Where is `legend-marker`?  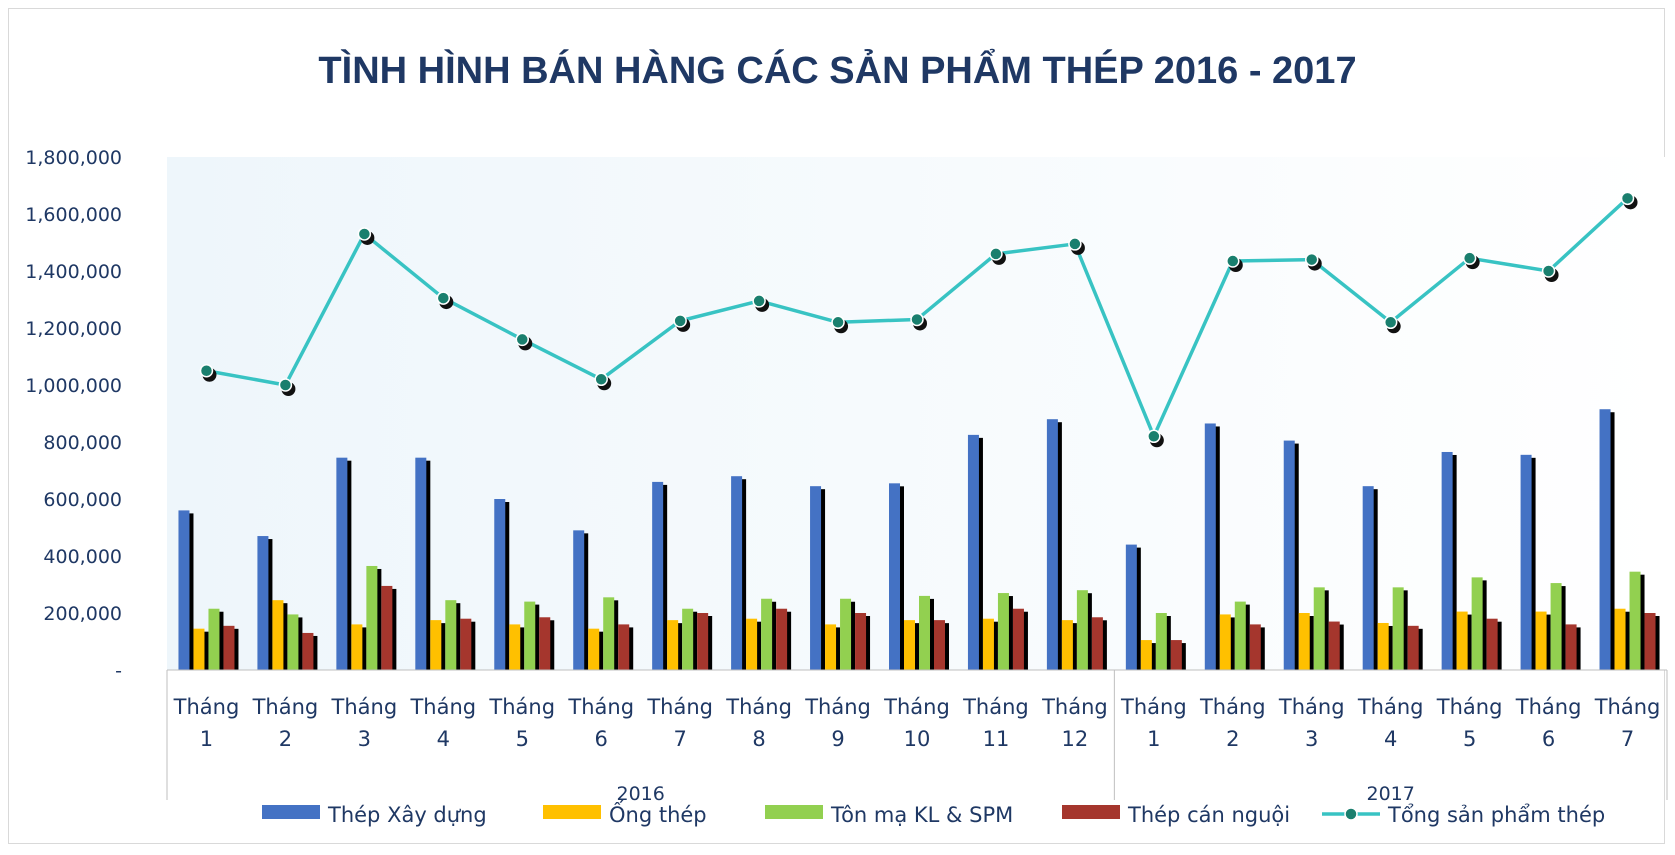
legend-marker is located at coordinates (1351, 814).